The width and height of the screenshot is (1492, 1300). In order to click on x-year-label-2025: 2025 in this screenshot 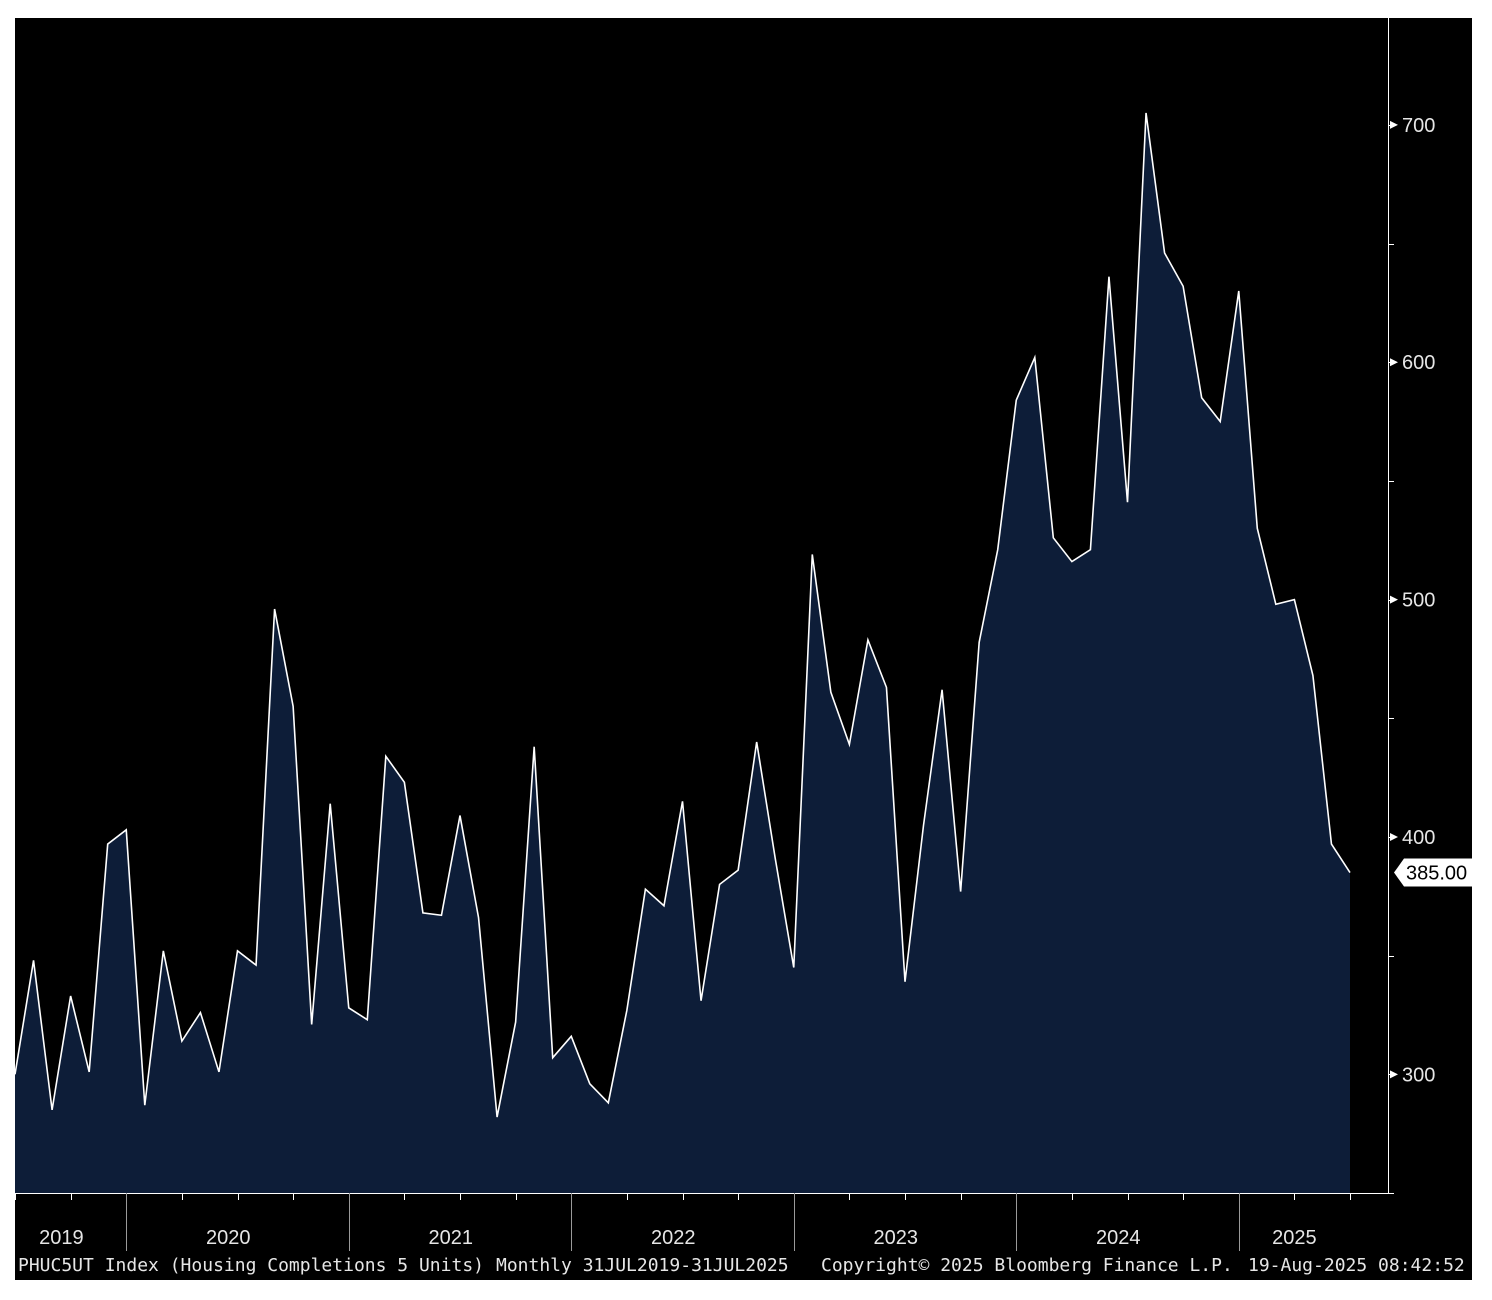, I will do `click(1294, 1238)`.